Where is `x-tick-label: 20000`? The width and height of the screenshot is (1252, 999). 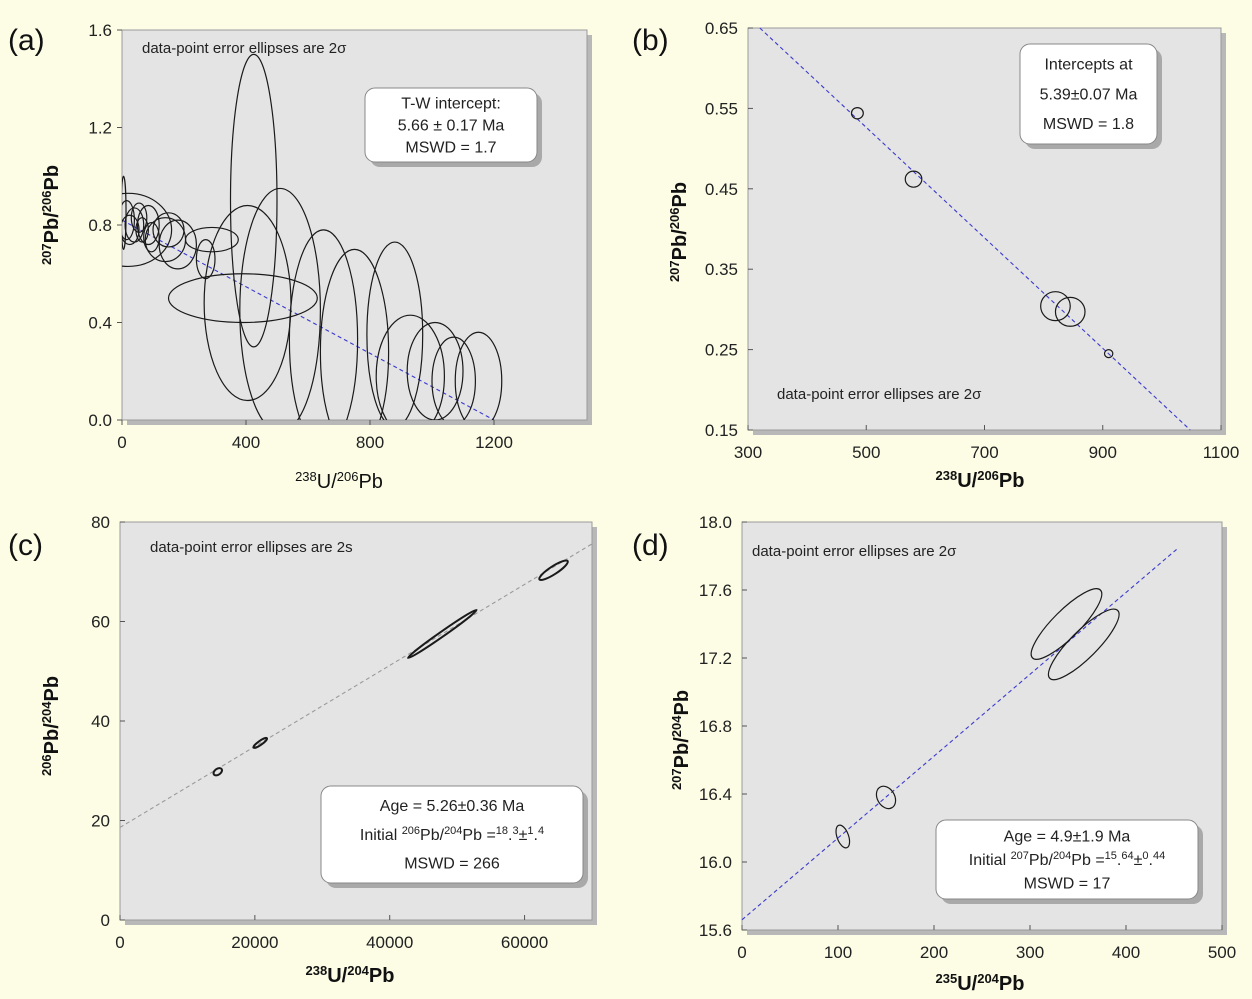
x-tick-label: 20000 is located at coordinates (254, 942).